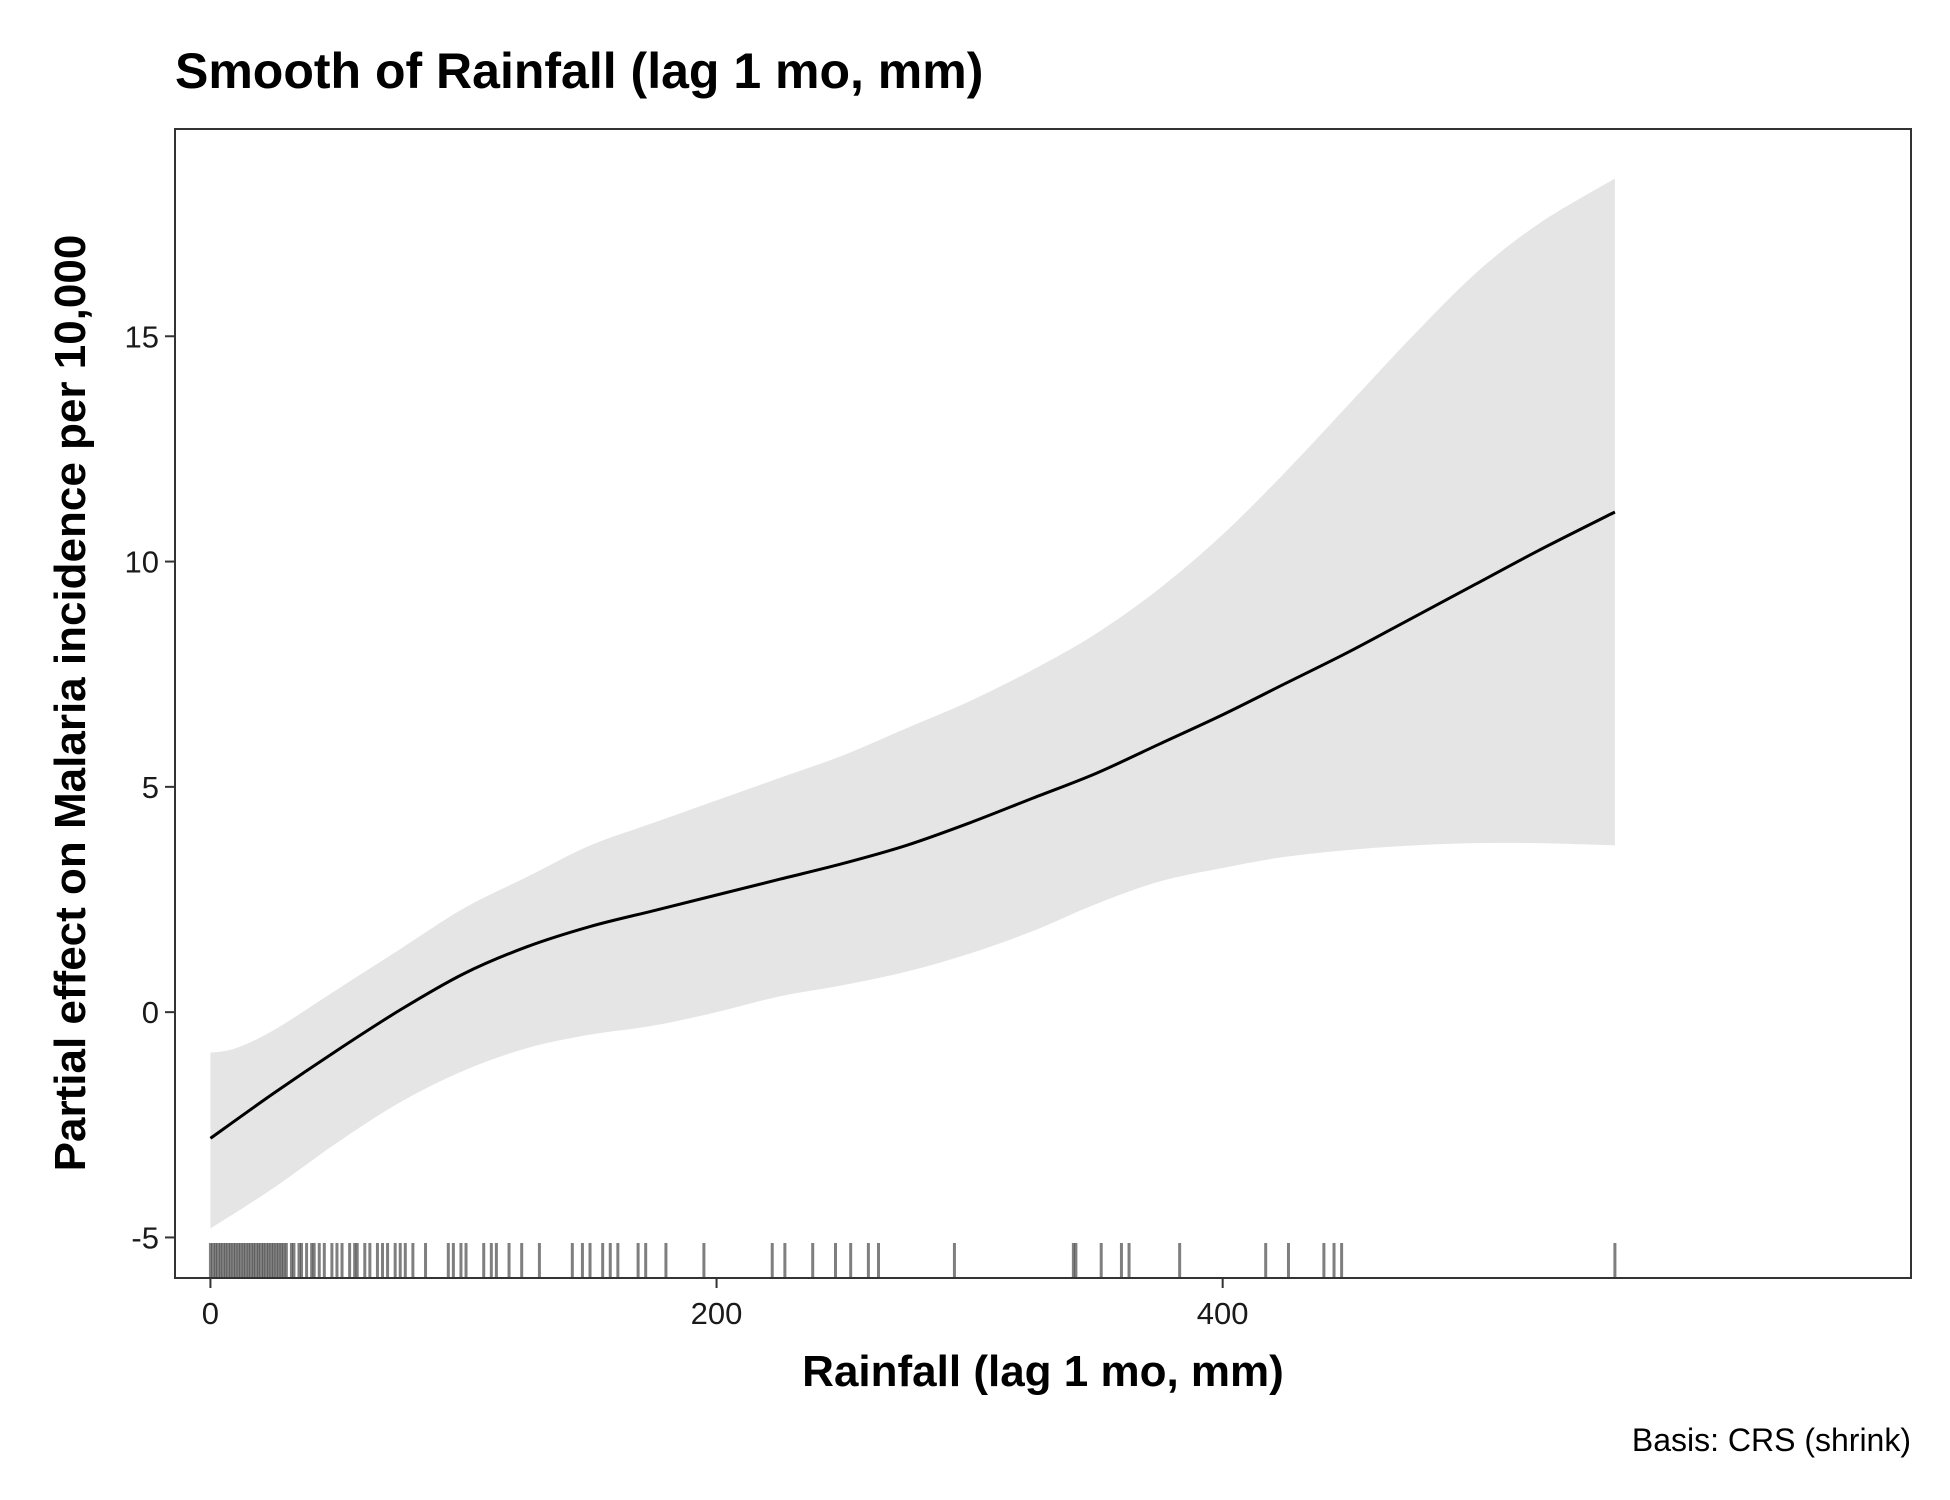  I want to click on y-tick-label: -5, so click(145, 1237).